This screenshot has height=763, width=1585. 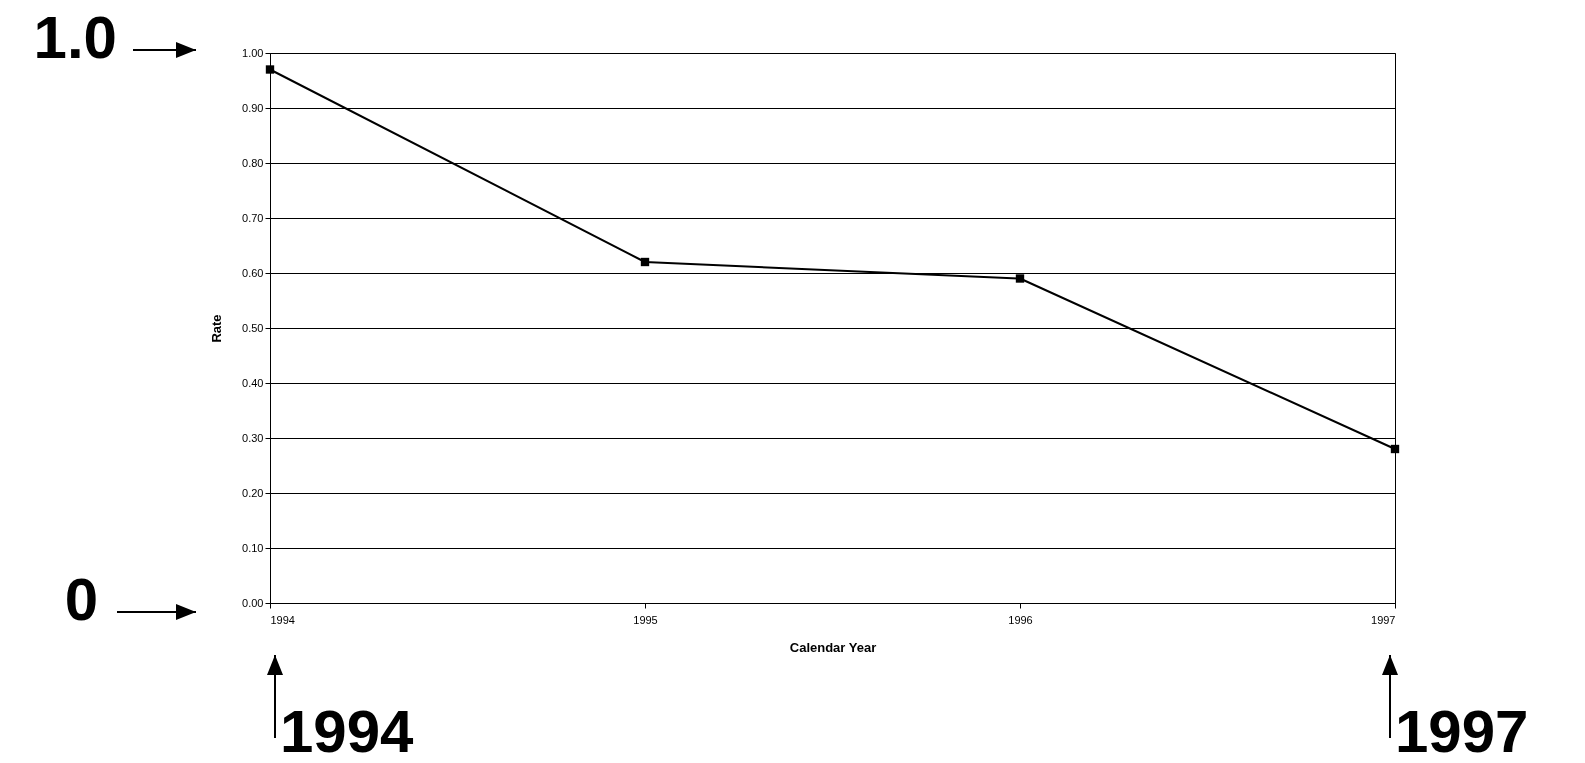 What do you see at coordinates (253, 327) in the screenshot?
I see `y-tick-label: 0.50` at bounding box center [253, 327].